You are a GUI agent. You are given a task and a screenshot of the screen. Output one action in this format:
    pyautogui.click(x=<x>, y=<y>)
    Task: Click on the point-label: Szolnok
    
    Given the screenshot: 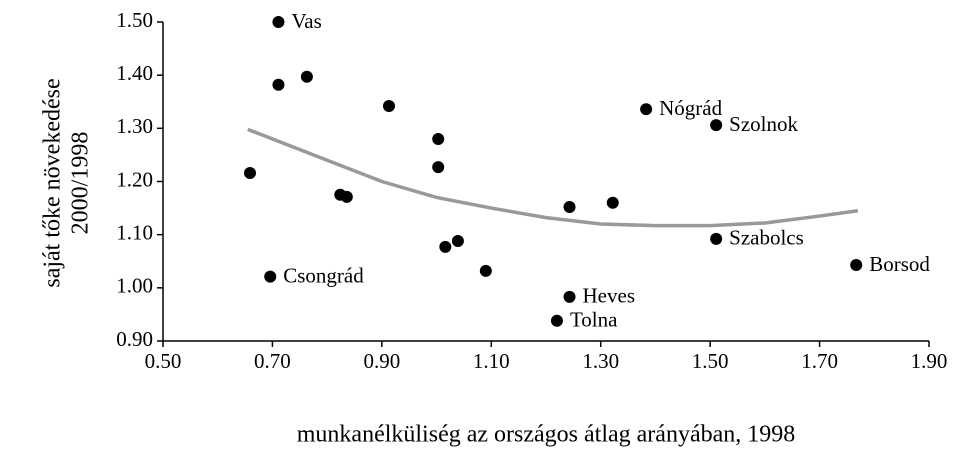 What is the action you would take?
    pyautogui.click(x=763, y=124)
    